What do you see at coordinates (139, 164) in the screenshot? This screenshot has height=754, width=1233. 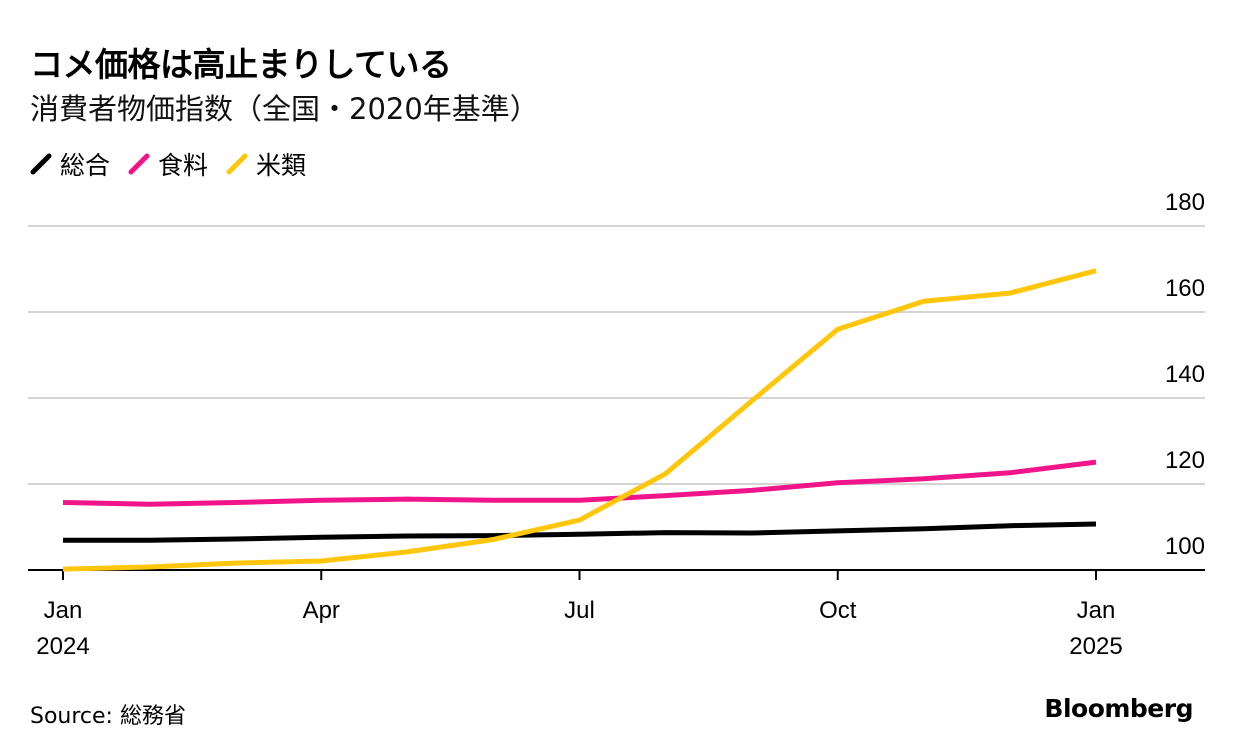 I see `legend-swatch-food` at bounding box center [139, 164].